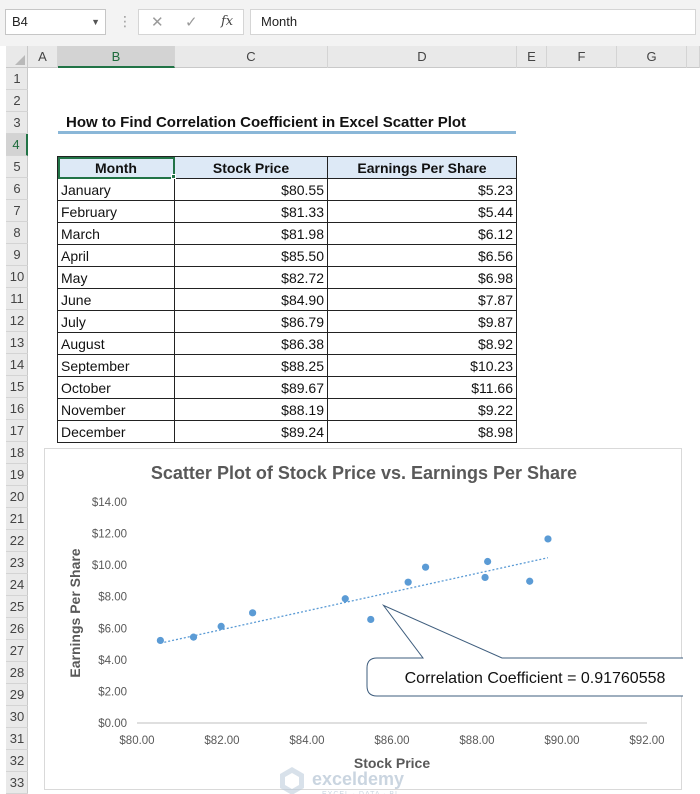 The width and height of the screenshot is (700, 794). I want to click on row-header-12: 12, so click(17, 321).